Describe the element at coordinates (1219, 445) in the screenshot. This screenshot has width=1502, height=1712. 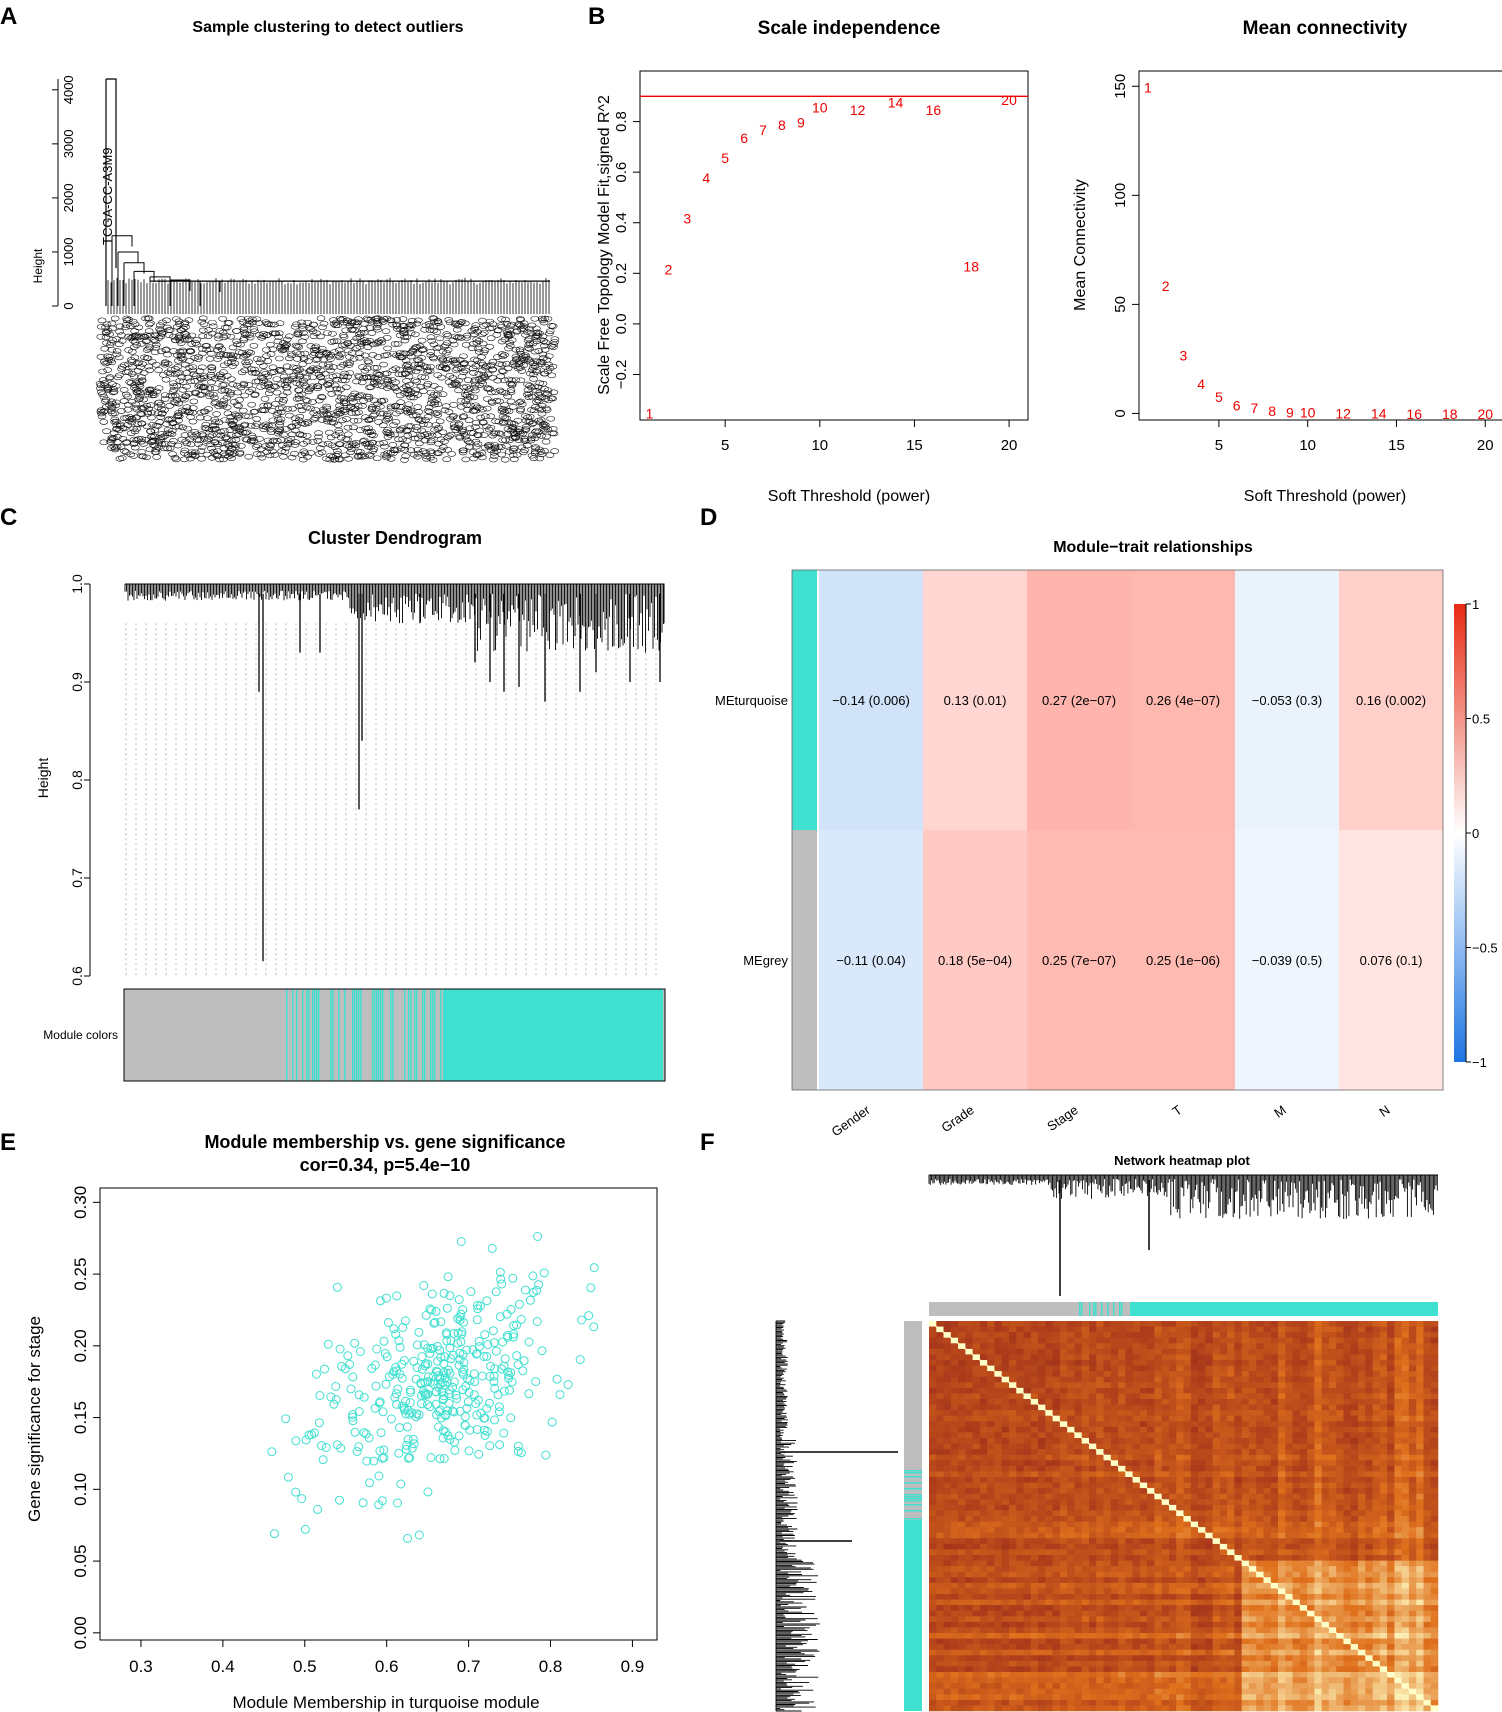
I see `panel-b2-xtick-label: 5` at that location.